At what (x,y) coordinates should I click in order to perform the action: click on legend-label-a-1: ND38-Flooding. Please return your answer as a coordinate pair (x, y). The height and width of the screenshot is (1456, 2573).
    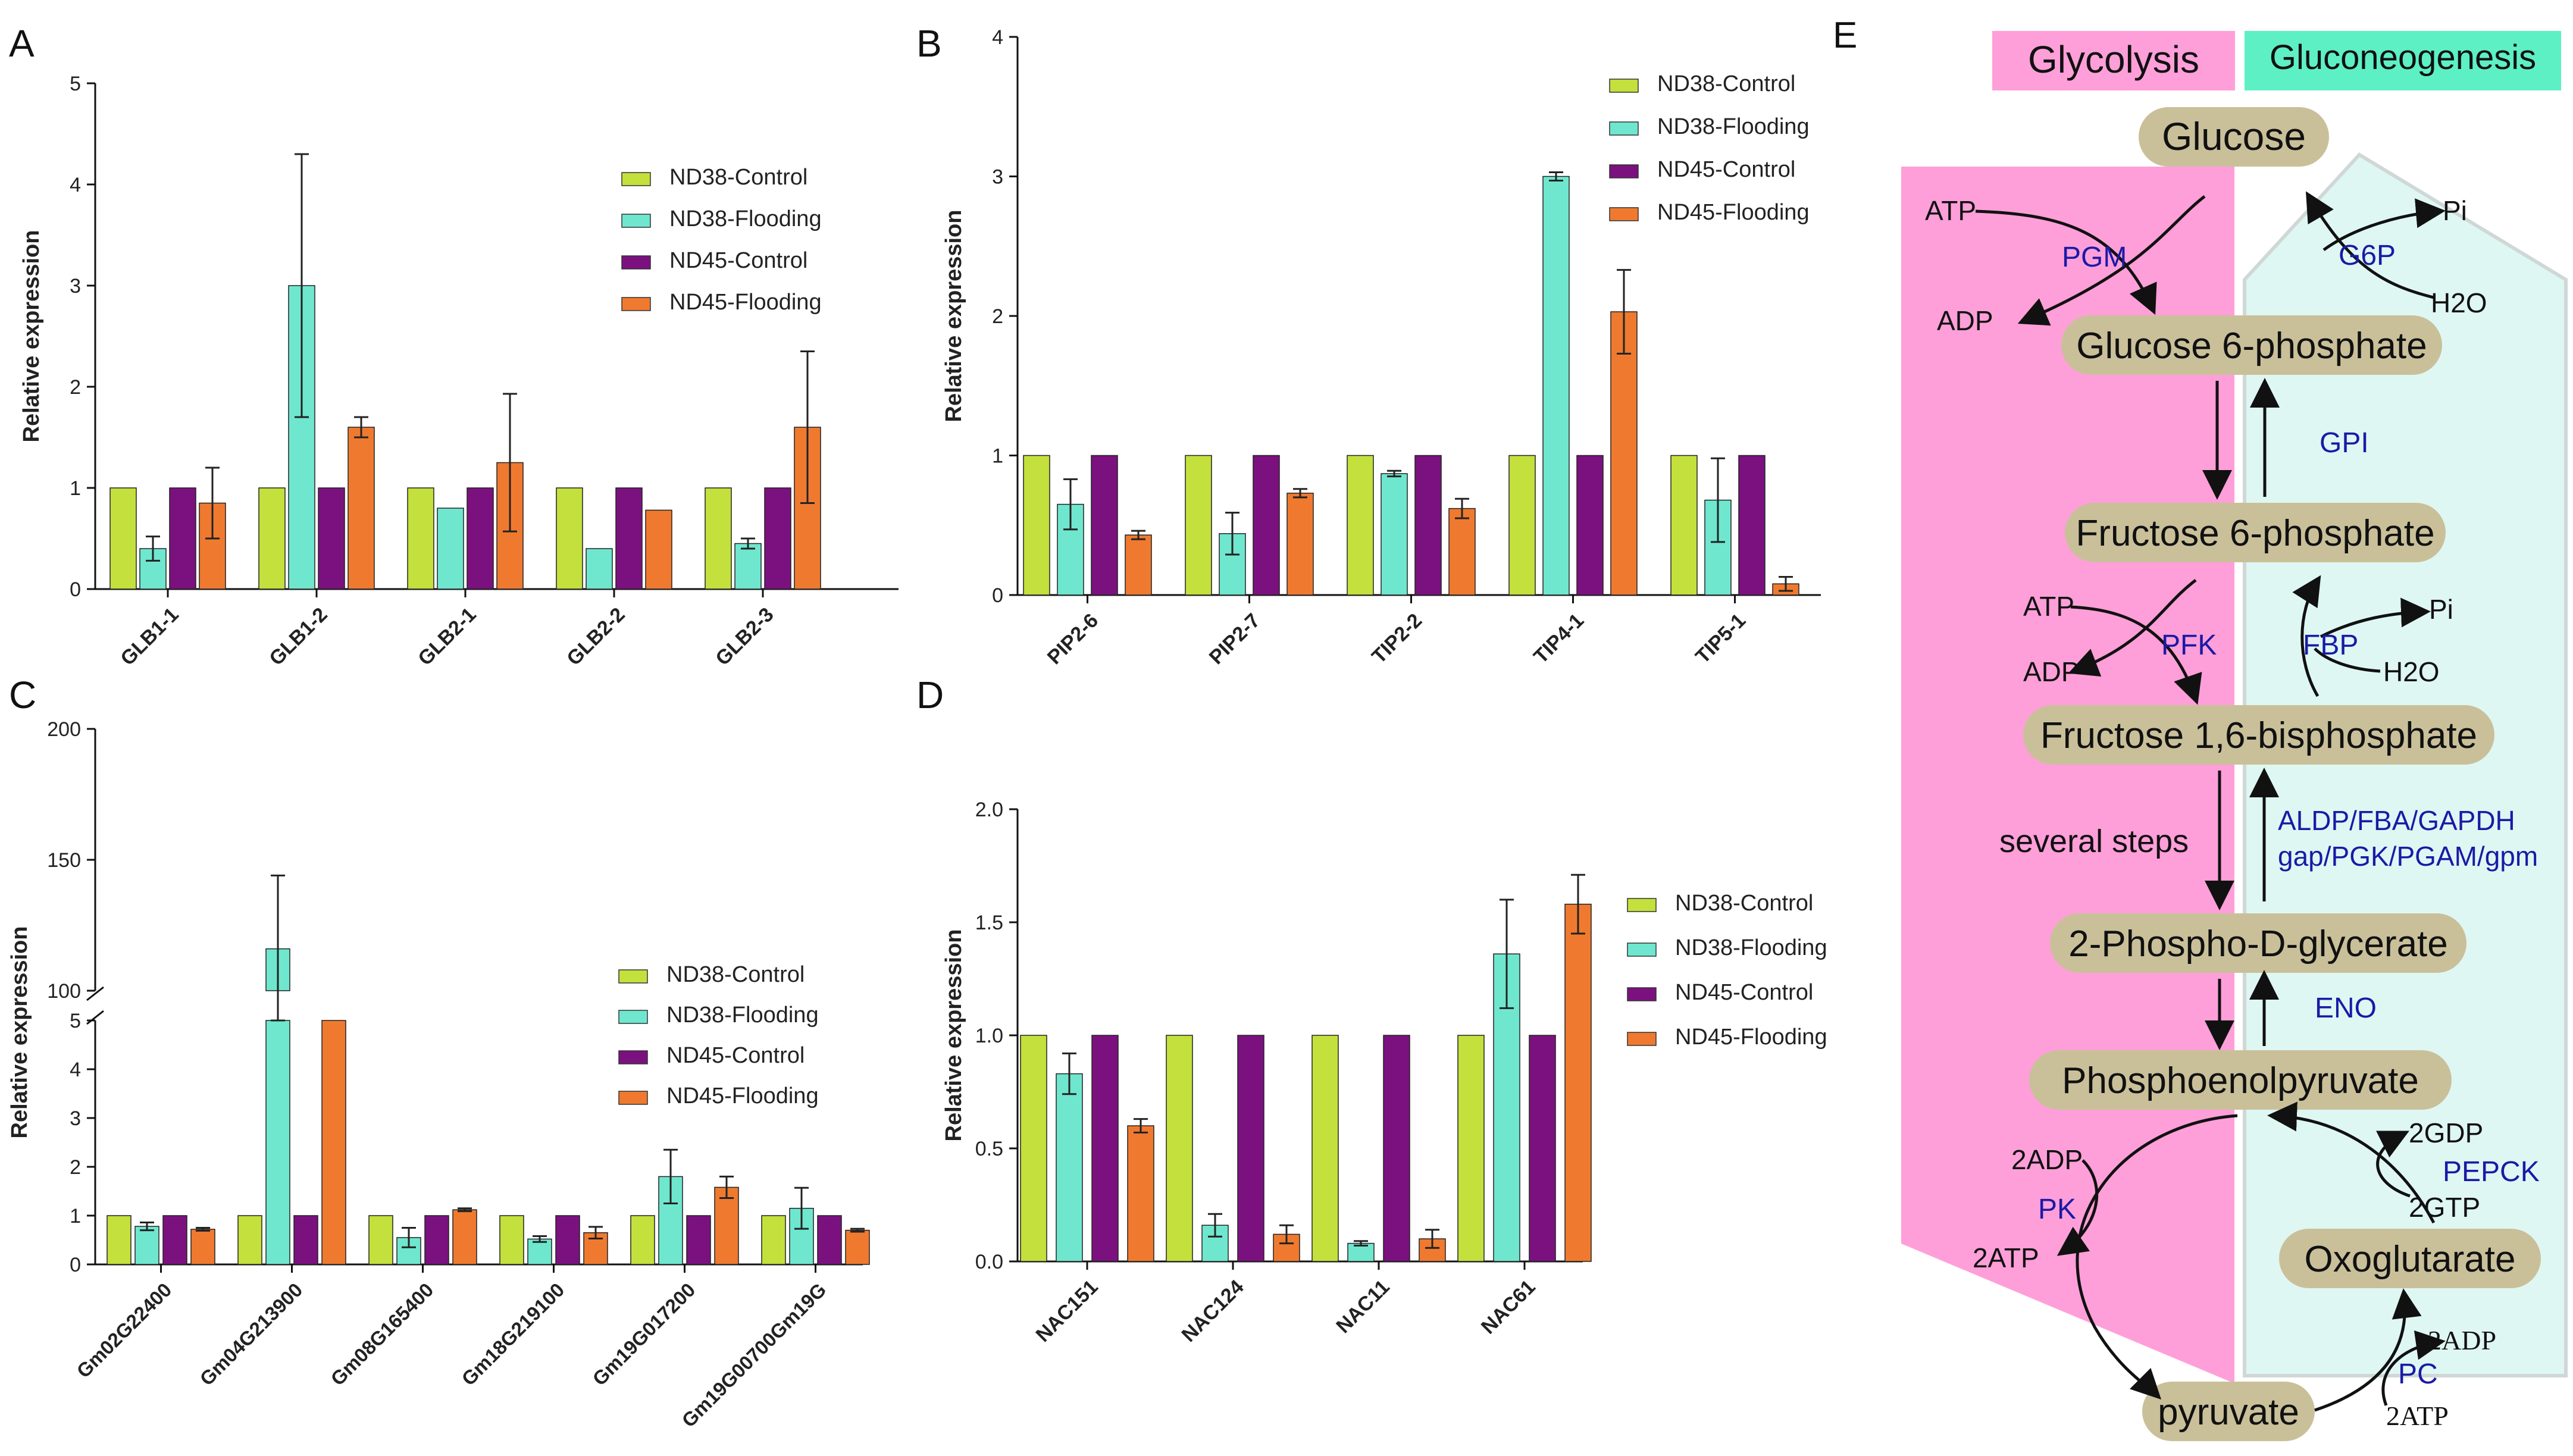
    Looking at the image, I should click on (745, 218).